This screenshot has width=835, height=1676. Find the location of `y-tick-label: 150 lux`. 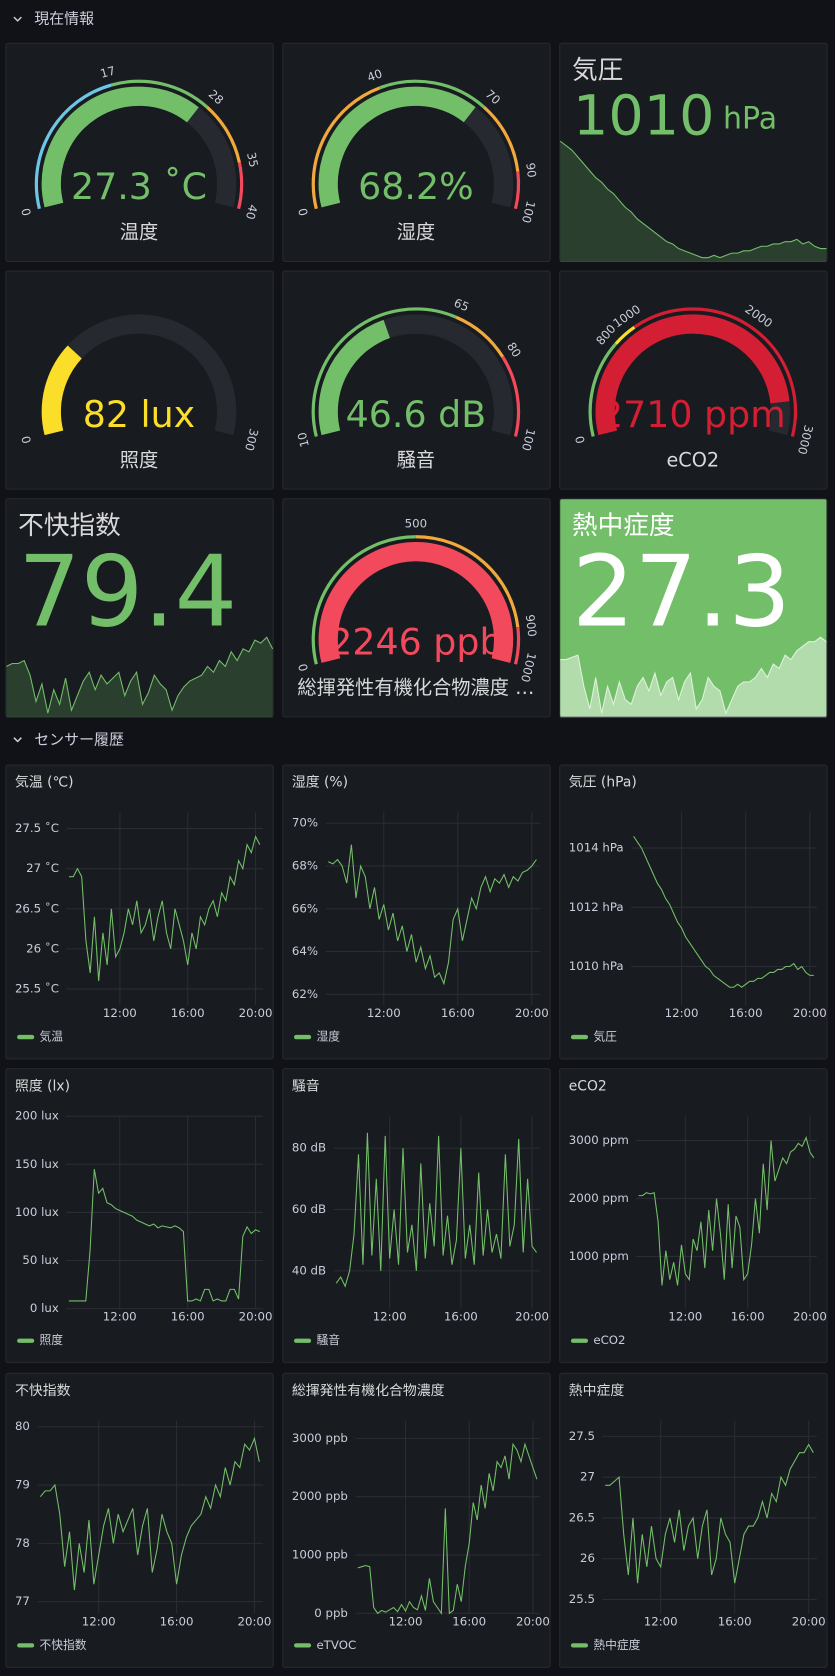

y-tick-label: 150 lux is located at coordinates (37, 1164).